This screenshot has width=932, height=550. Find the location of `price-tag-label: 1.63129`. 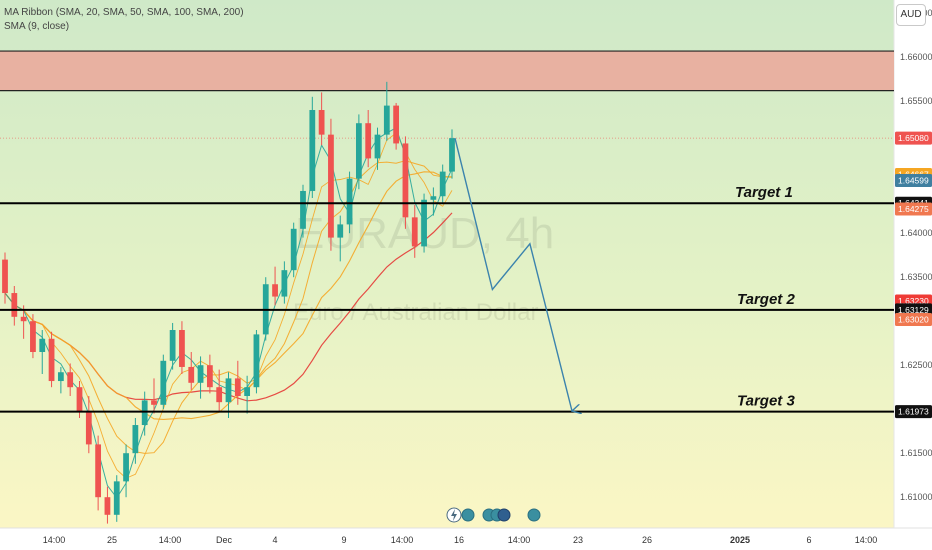

price-tag-label: 1.63129 is located at coordinates (913, 310).